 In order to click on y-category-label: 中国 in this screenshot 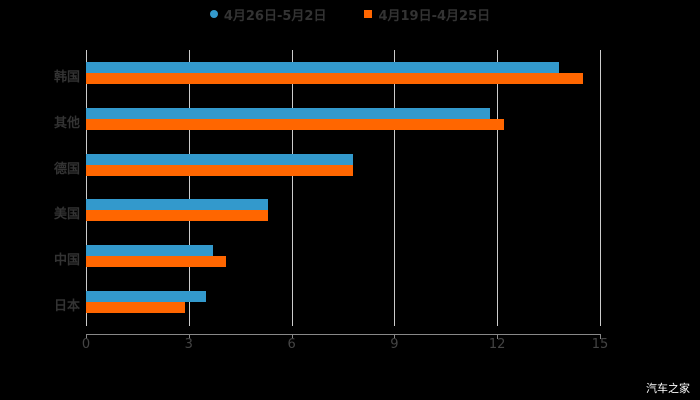, I will do `click(66, 261)`.